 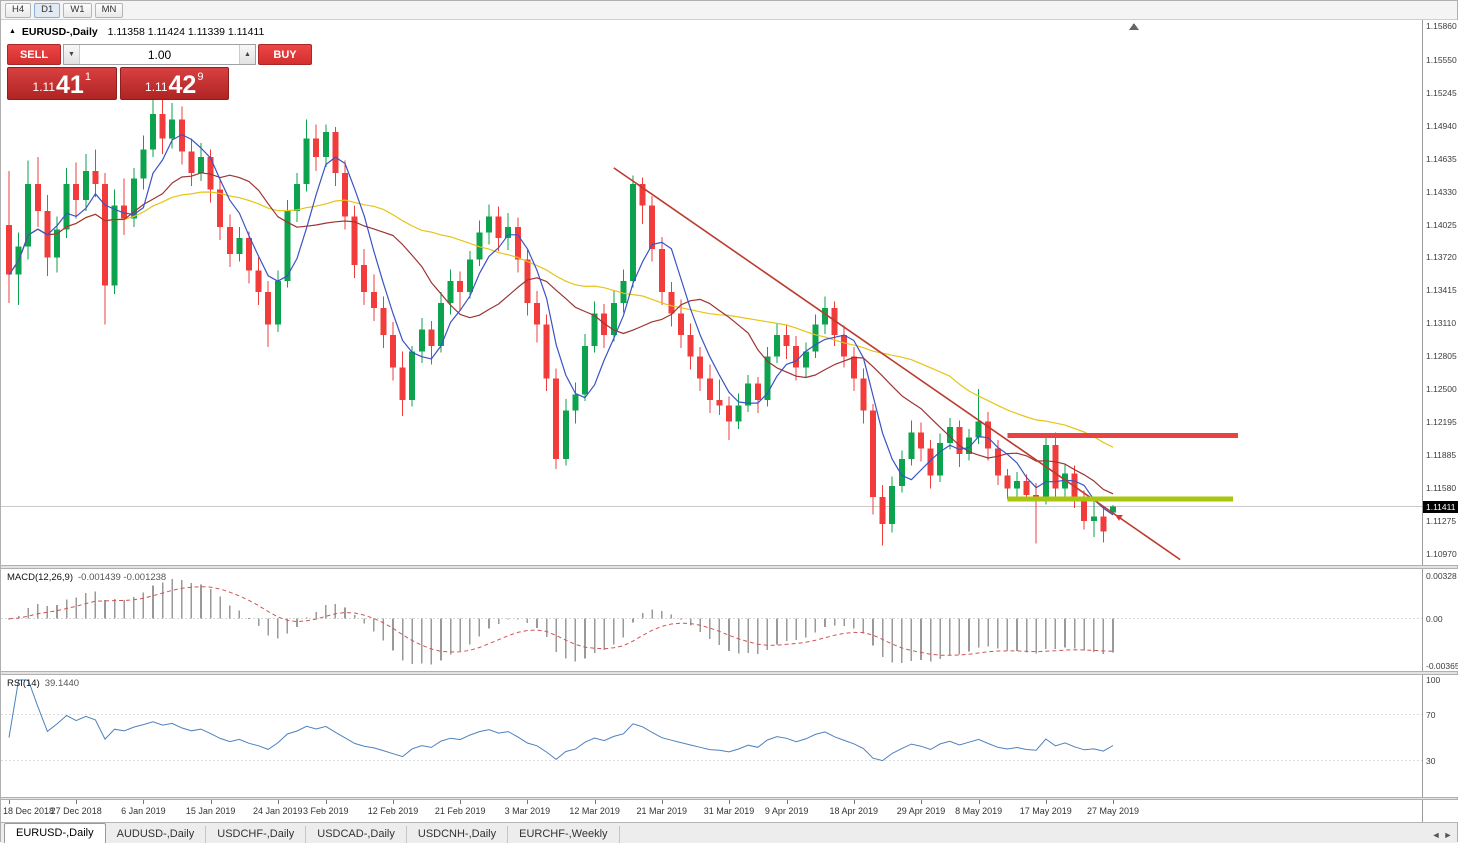 What do you see at coordinates (156, 834) in the screenshot?
I see `chart-tab-audusd: AUDUSD-,Daily` at bounding box center [156, 834].